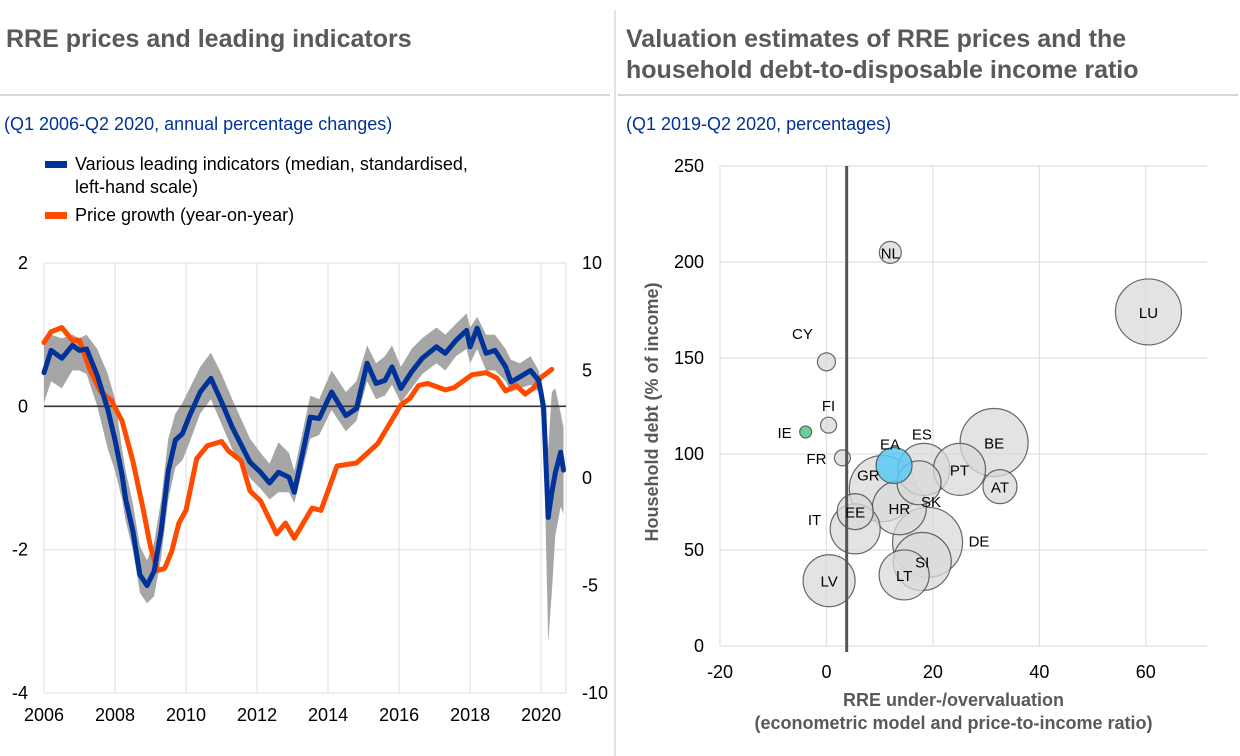 This screenshot has height=756, width=1240. What do you see at coordinates (470, 715) in the screenshot?
I see `x-tick-label: 2018` at bounding box center [470, 715].